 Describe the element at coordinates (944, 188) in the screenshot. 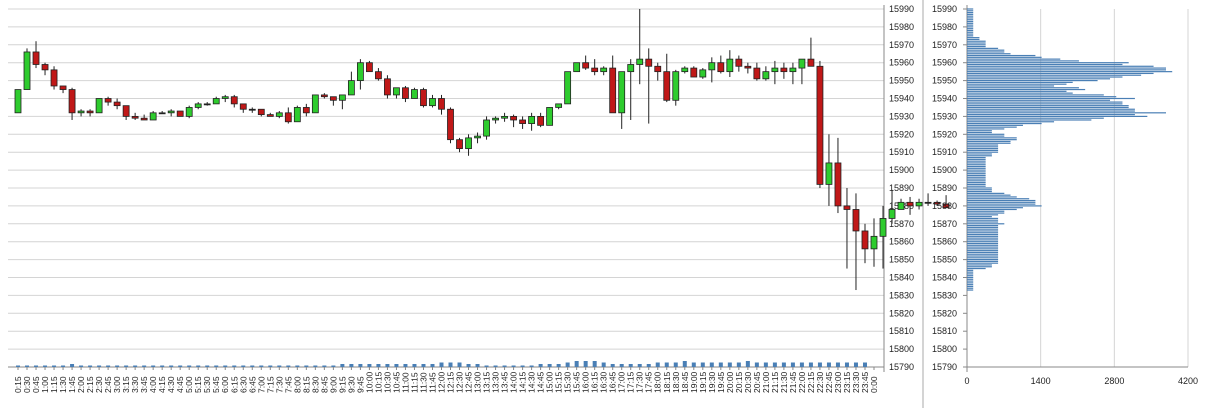

I see `profile-y-tick-label: 15890` at that location.